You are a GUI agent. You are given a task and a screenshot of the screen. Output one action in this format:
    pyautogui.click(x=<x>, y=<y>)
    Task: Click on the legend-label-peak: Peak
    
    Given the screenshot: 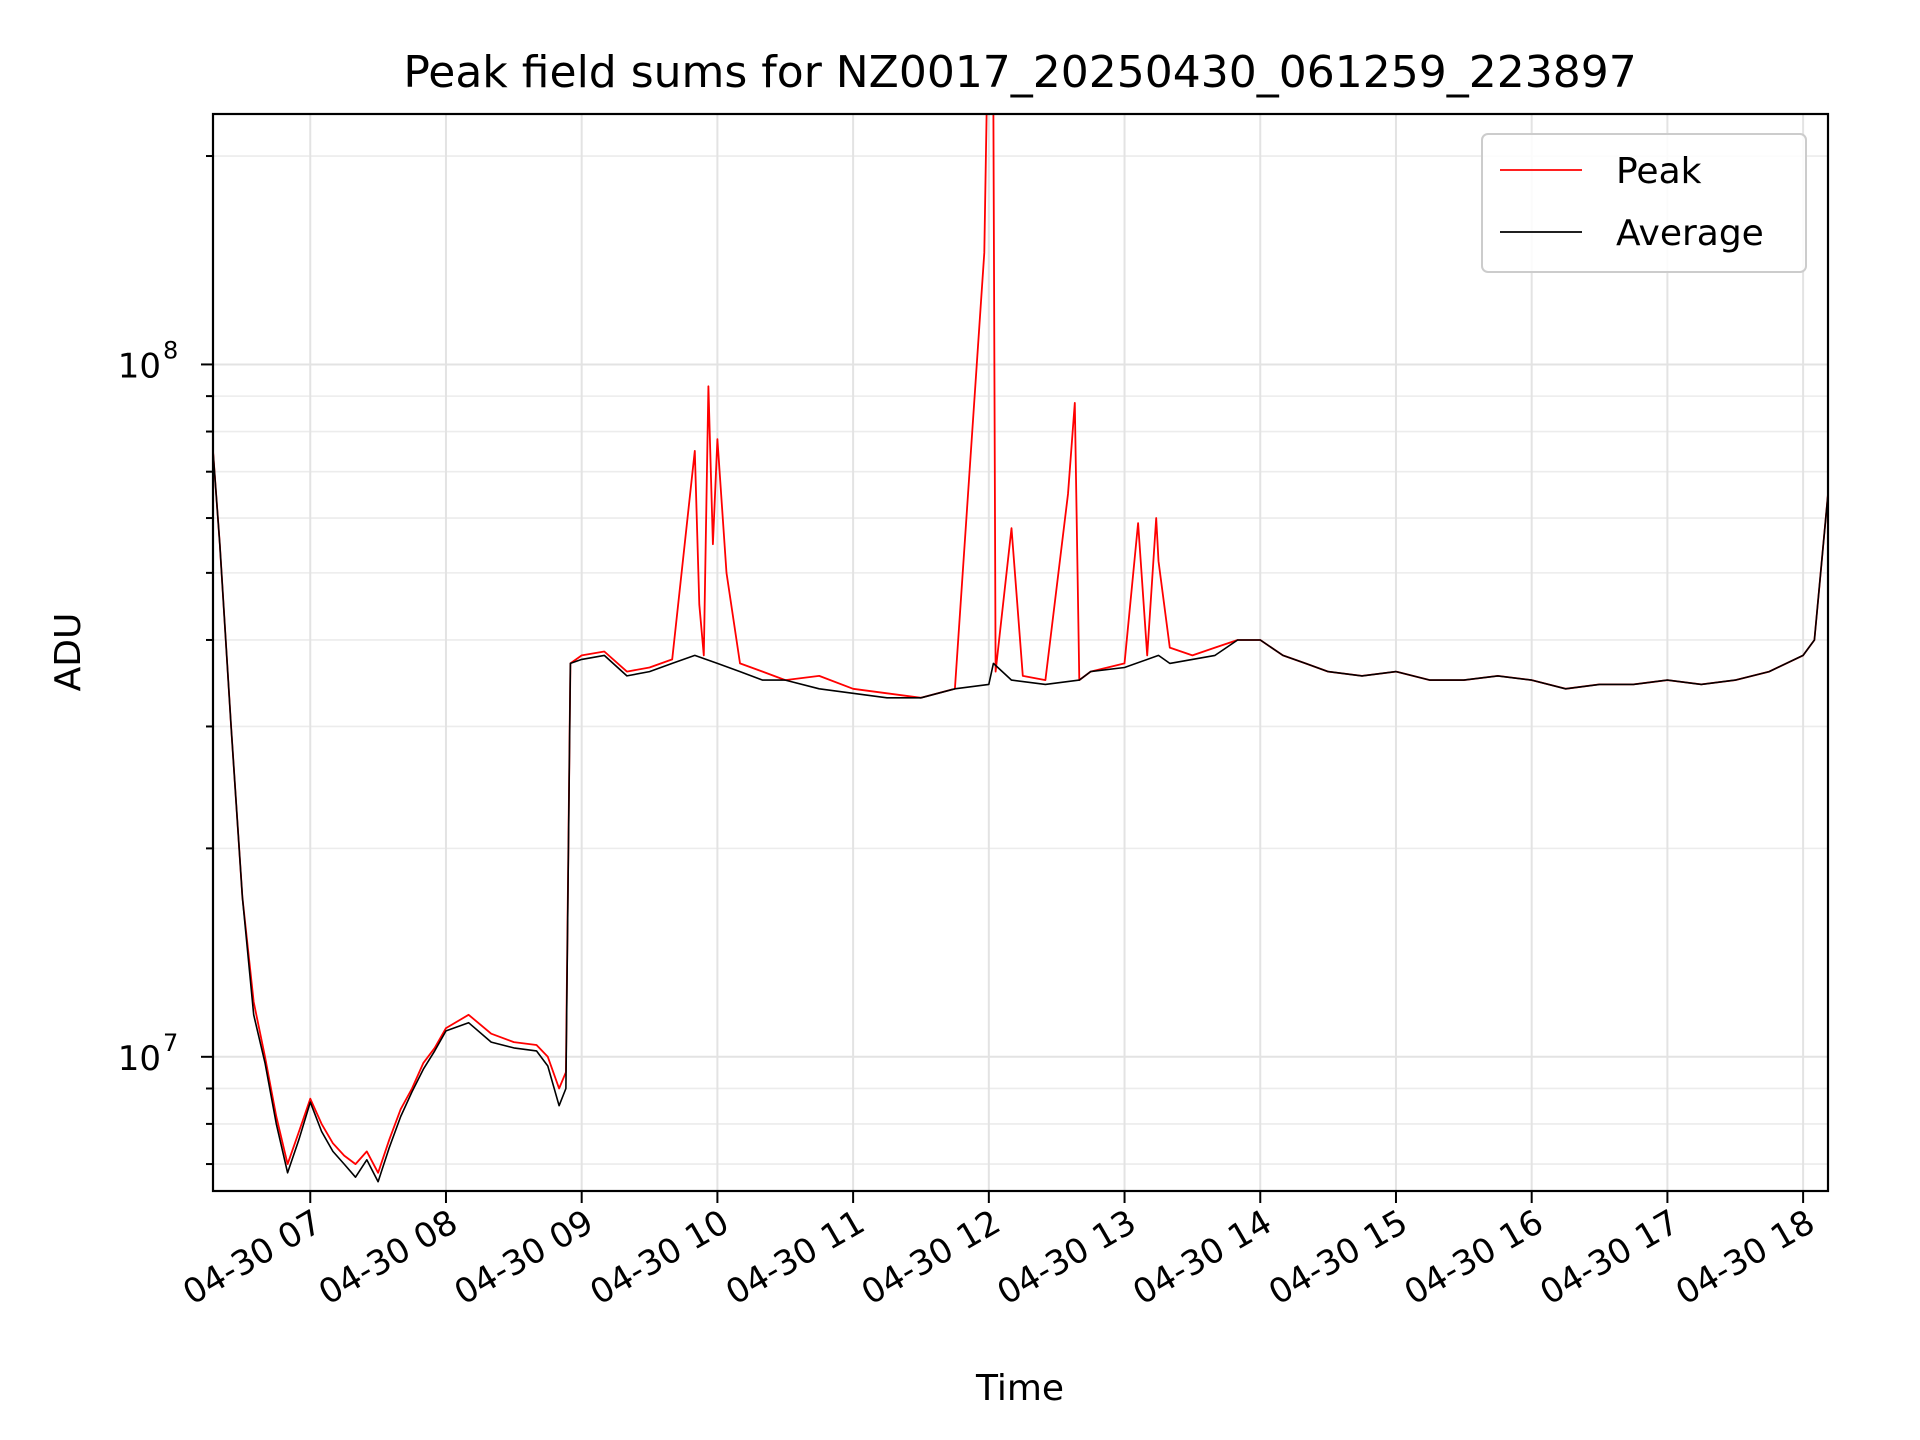 What is the action you would take?
    pyautogui.click(x=1659, y=171)
    